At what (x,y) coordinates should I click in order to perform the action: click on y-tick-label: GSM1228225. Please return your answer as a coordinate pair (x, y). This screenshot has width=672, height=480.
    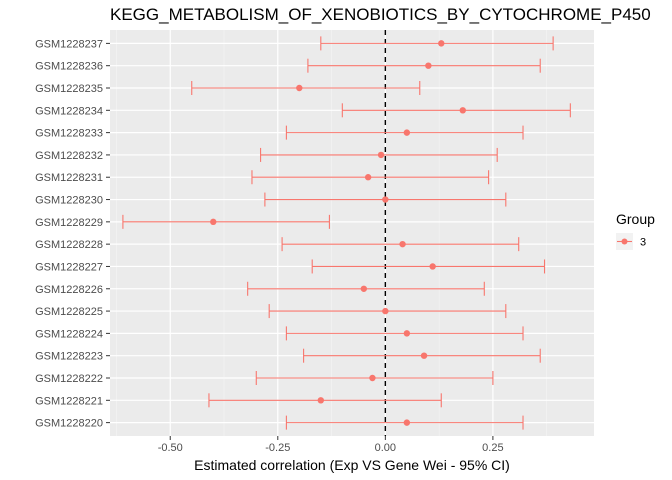
    Looking at the image, I should click on (69, 312).